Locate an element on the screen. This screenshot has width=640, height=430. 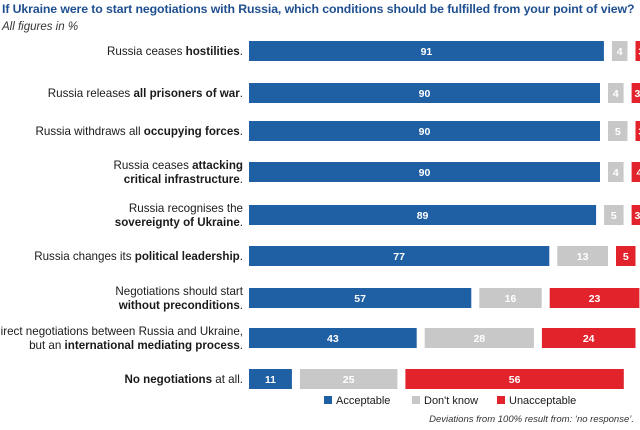
category-label-line: without preconditions. is located at coordinates (180, 305).